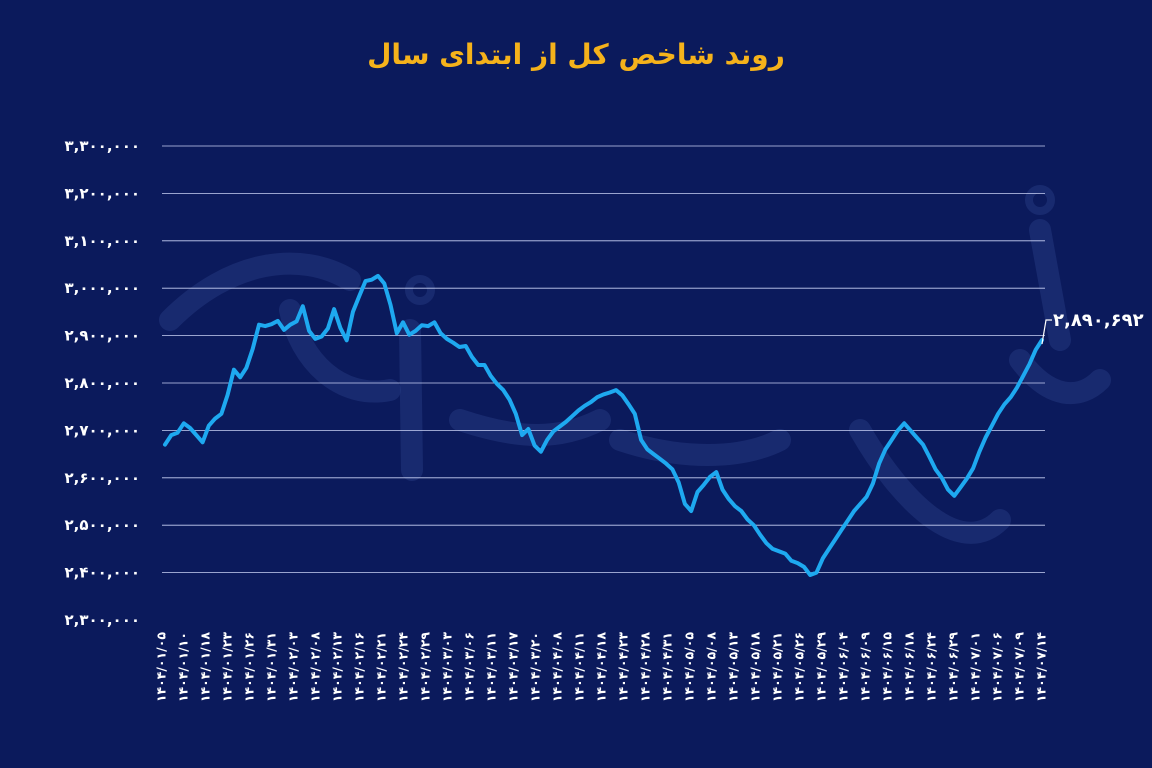 This screenshot has width=1152, height=768. I want to click on x-tick-label: ۱۴۰۴/۰۲/۱۳, so click(337, 667).